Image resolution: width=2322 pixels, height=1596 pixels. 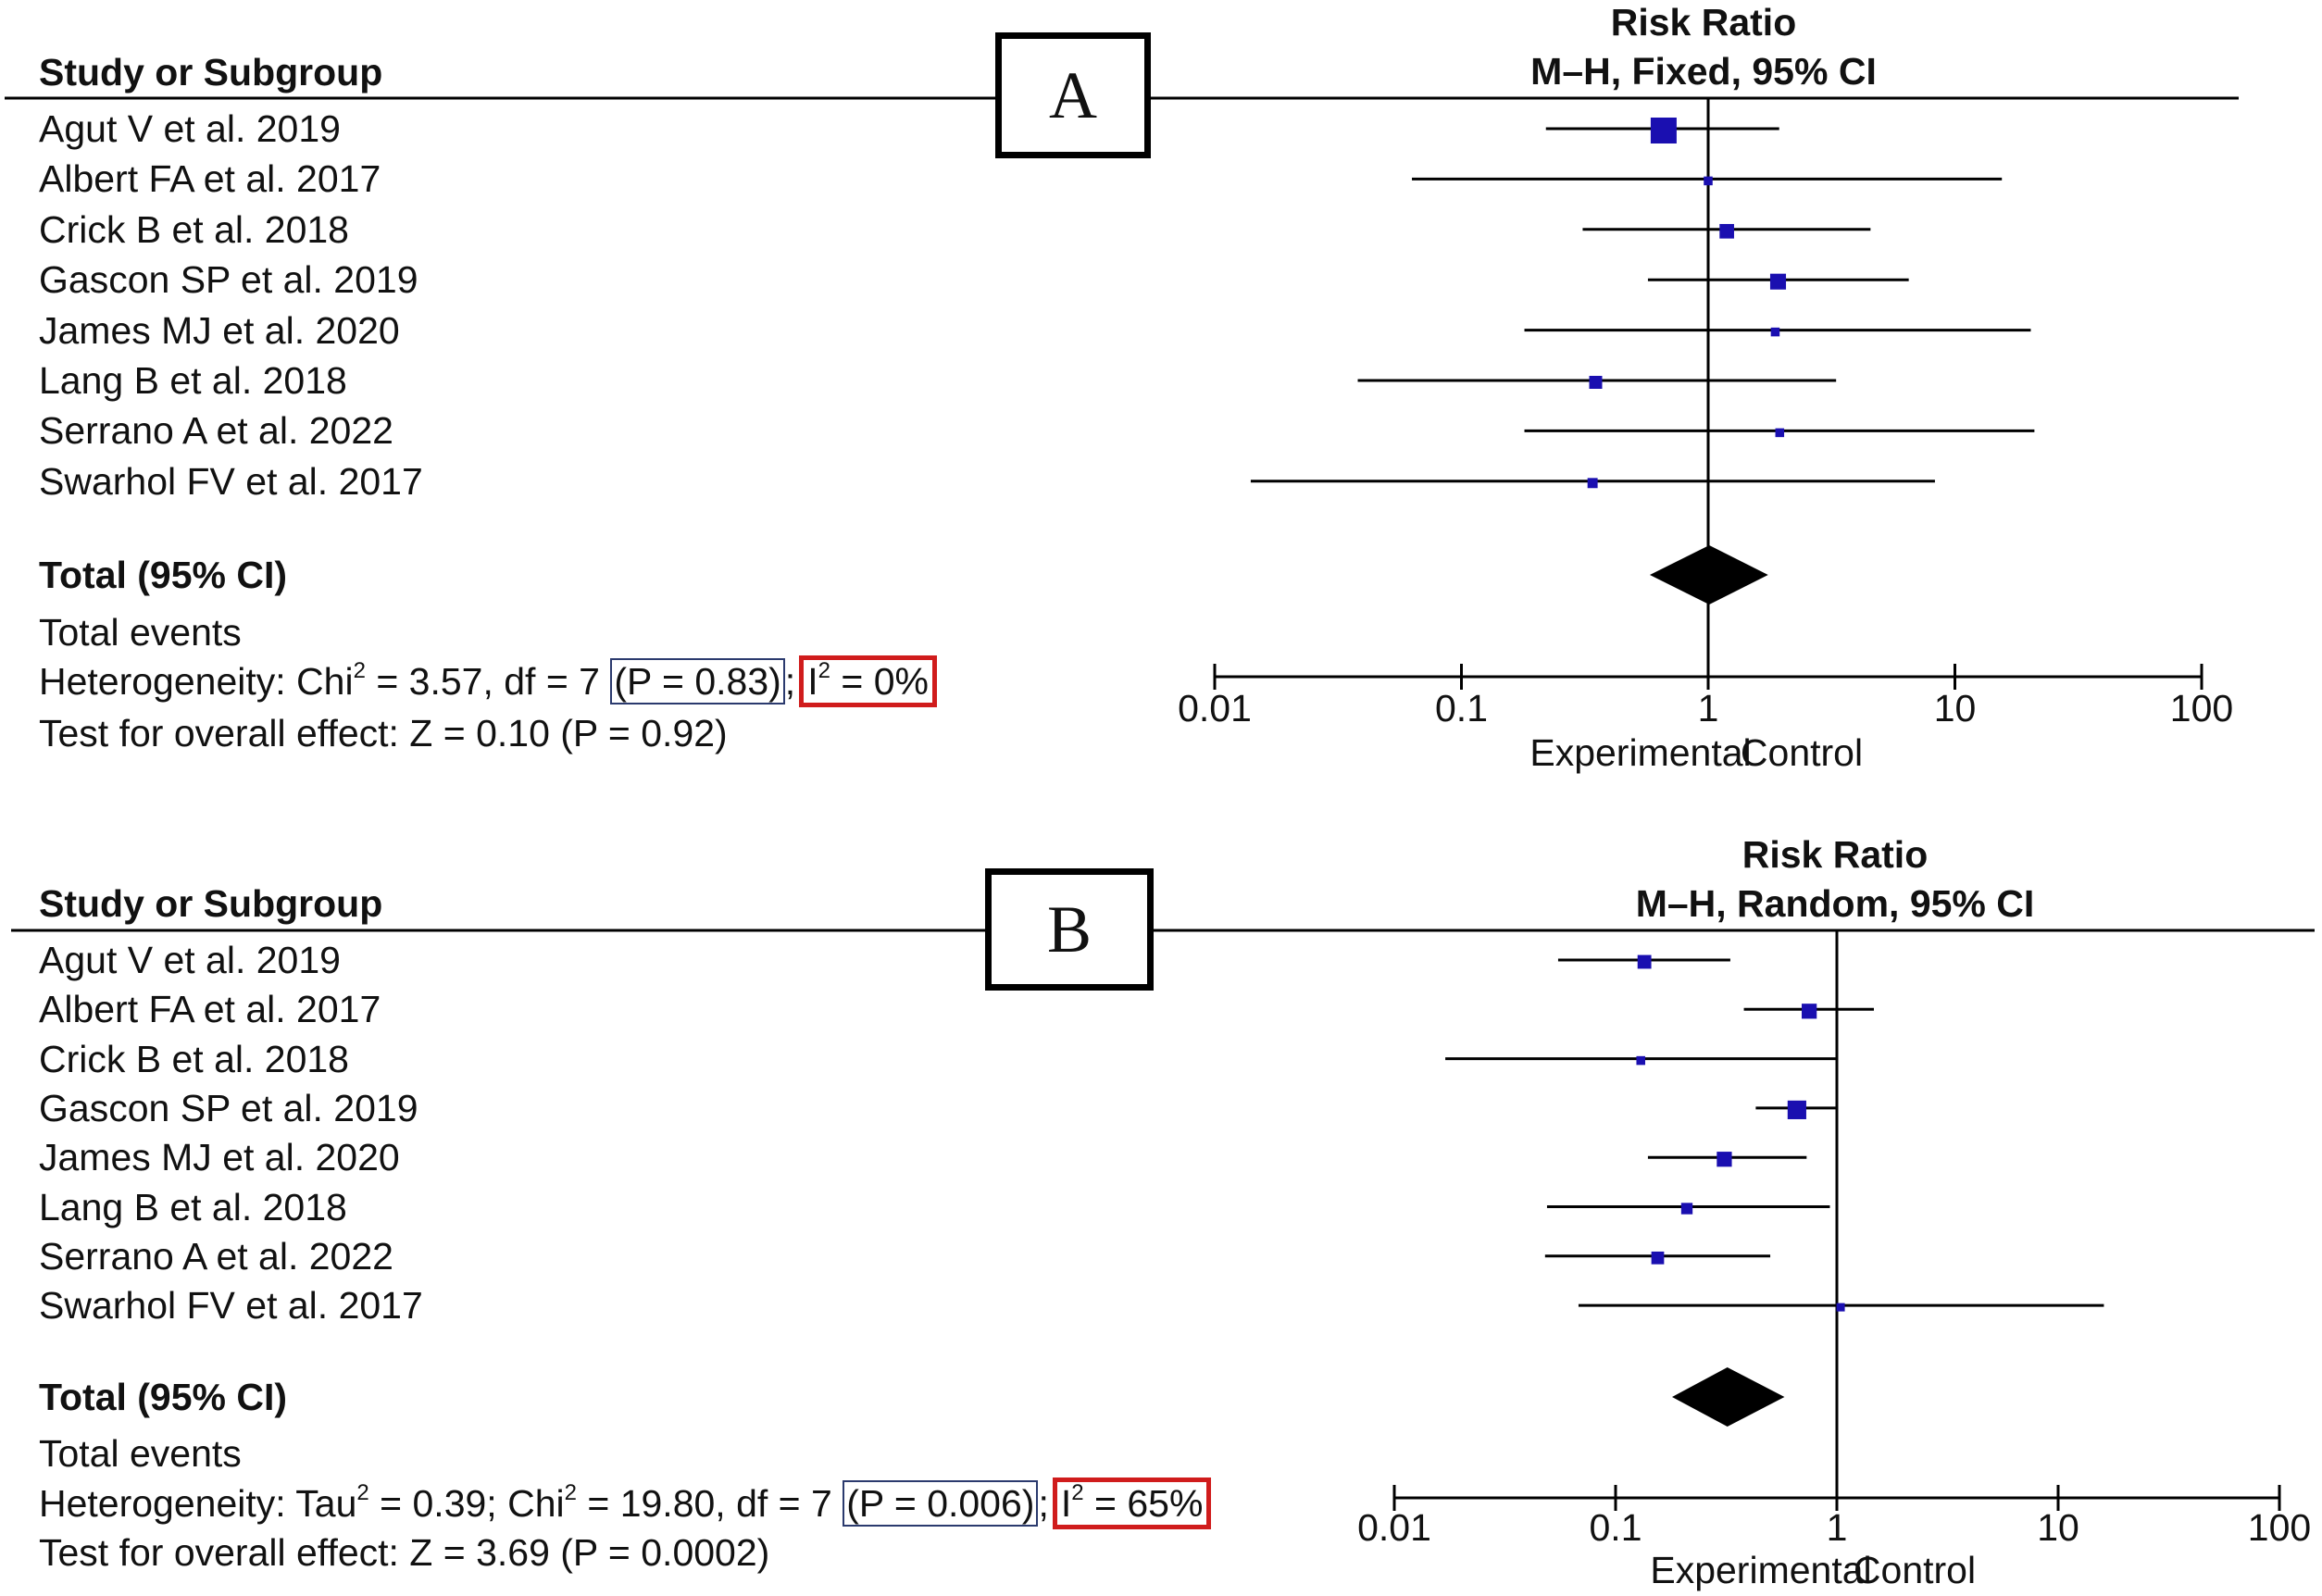 What do you see at coordinates (140, 1453) in the screenshot?
I see `panel-b-total-events: Total events` at bounding box center [140, 1453].